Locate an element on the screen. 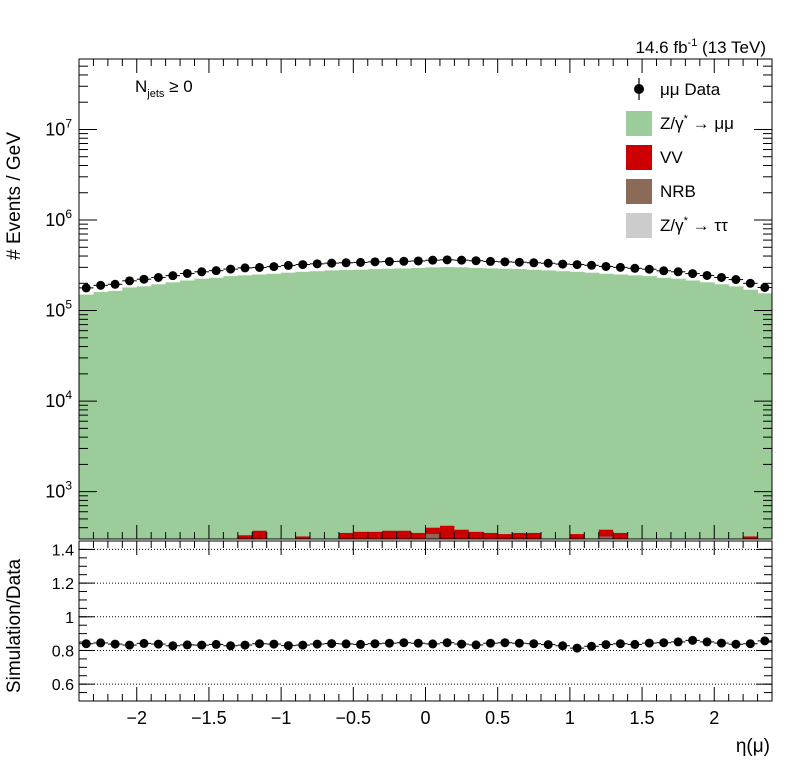  legend-label-vv: VV is located at coordinates (671, 157).